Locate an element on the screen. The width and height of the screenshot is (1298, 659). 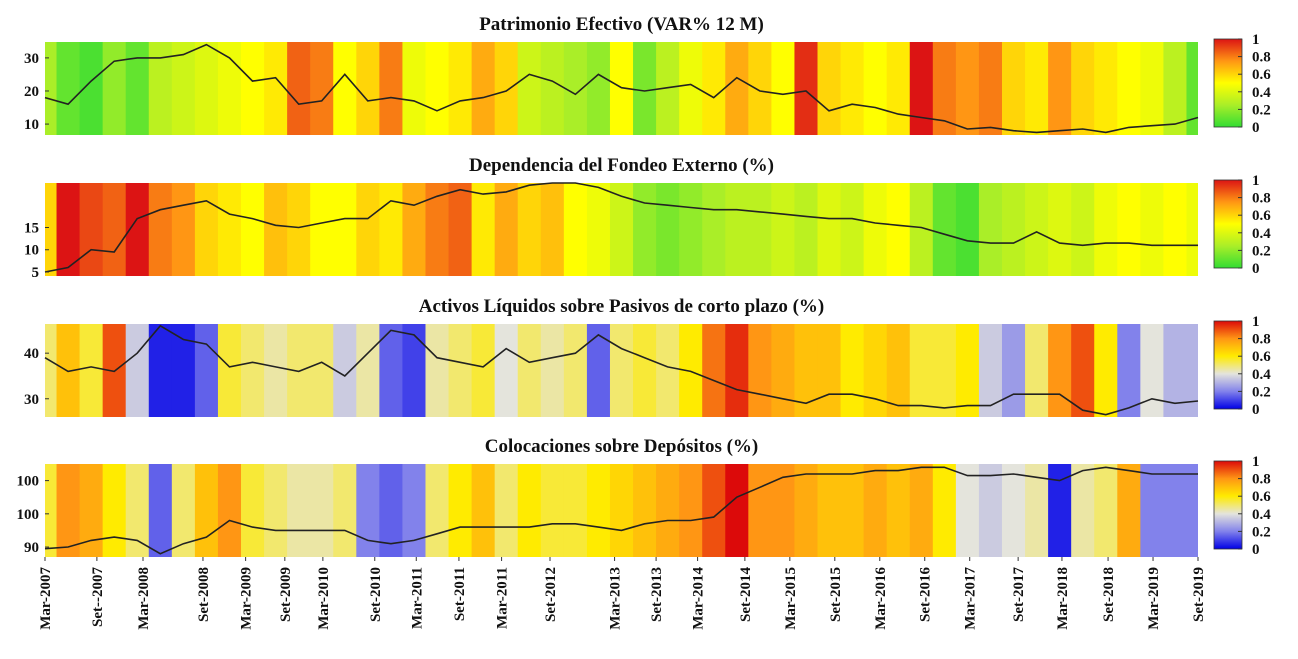
x-tick-label: Mar-2008 is located at coordinates (144, 598).